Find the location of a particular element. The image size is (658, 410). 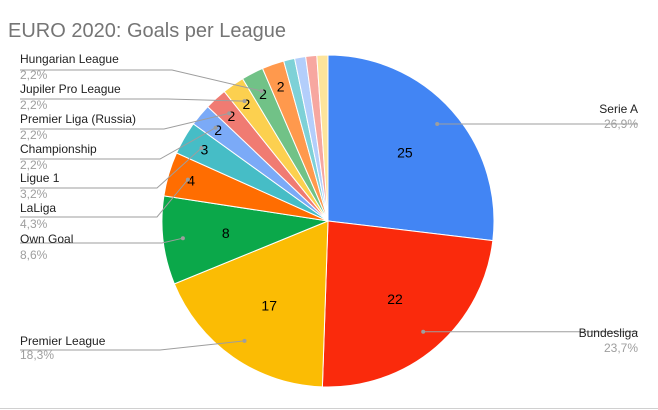

chart-title: EURO 2020: Goals per League is located at coordinates (147, 31).